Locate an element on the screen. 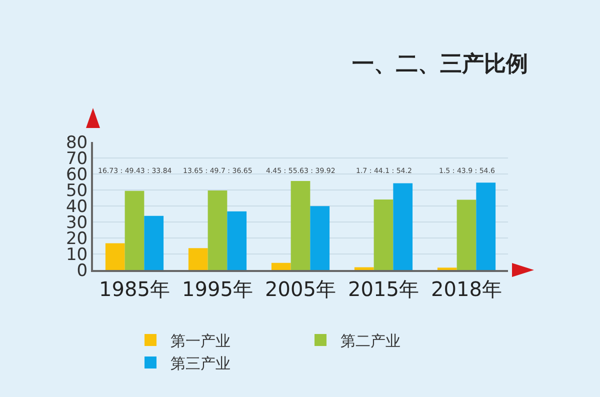 The image size is (600, 397). x-tick-label: 2018年 is located at coordinates (466, 289).